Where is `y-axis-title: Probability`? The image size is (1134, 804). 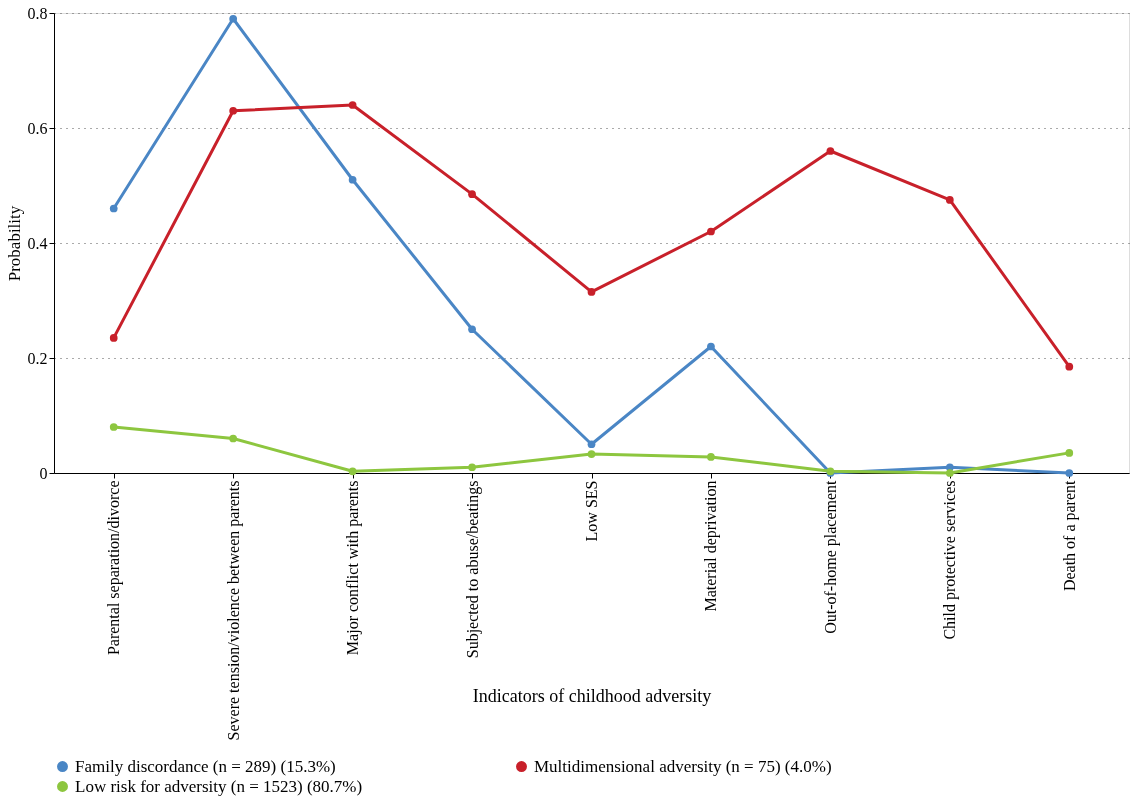 y-axis-title: Probability is located at coordinates (14, 243).